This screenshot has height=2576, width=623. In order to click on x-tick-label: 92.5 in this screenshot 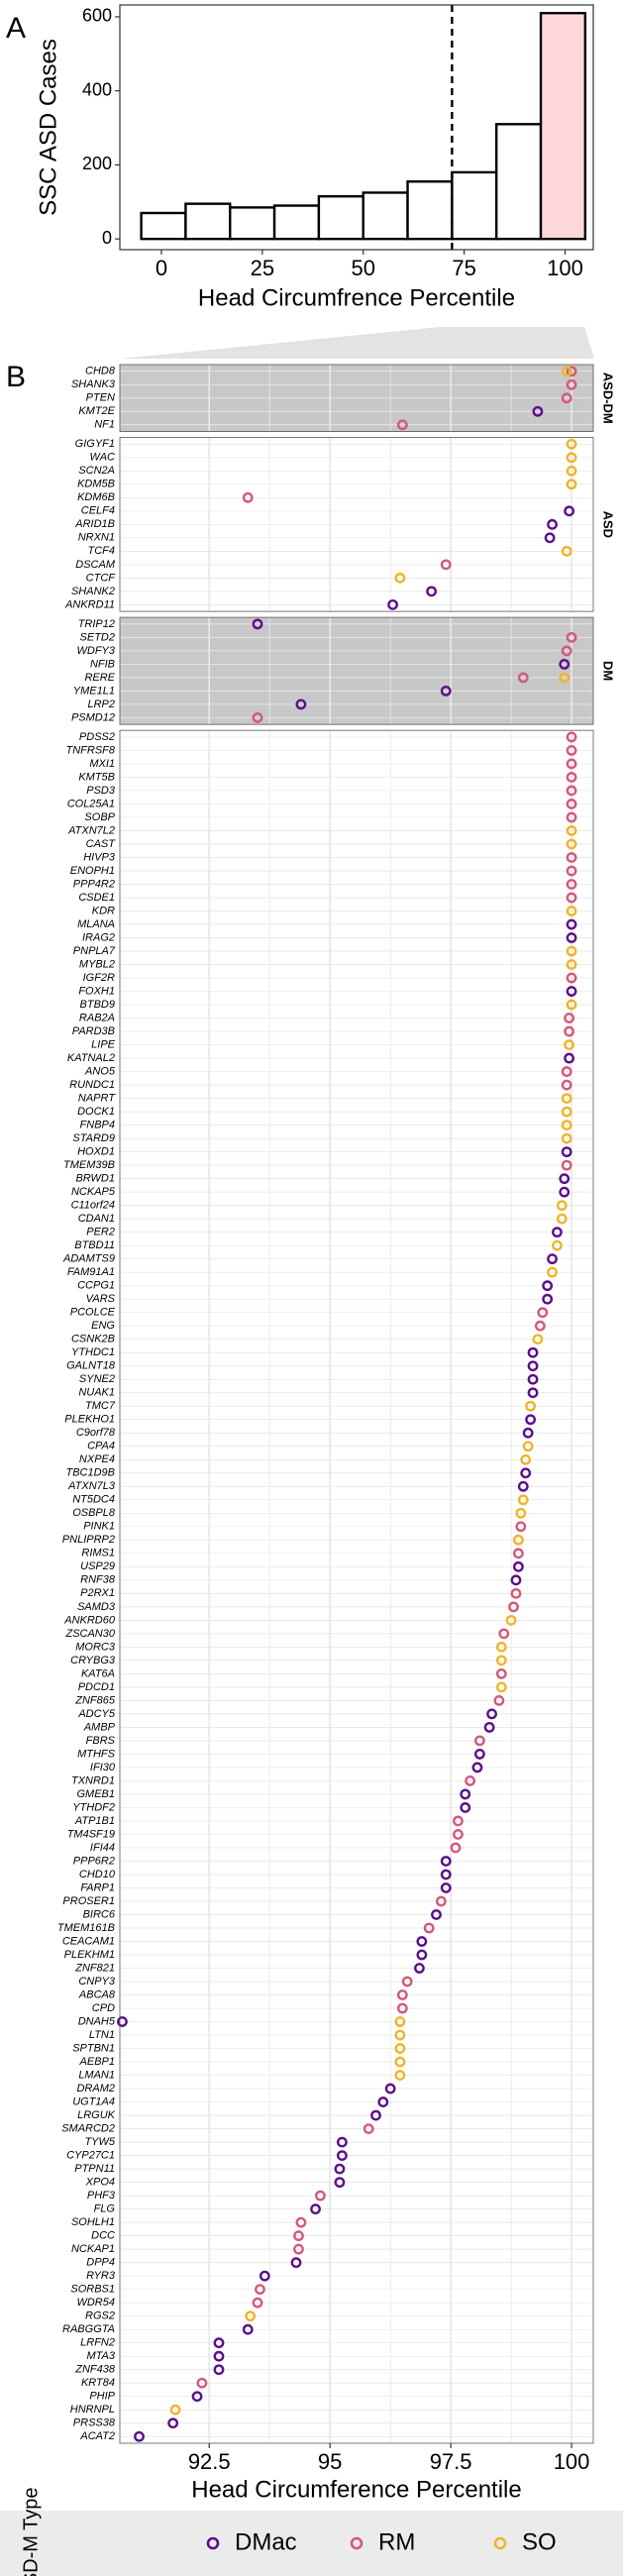, I will do `click(209, 2461)`.